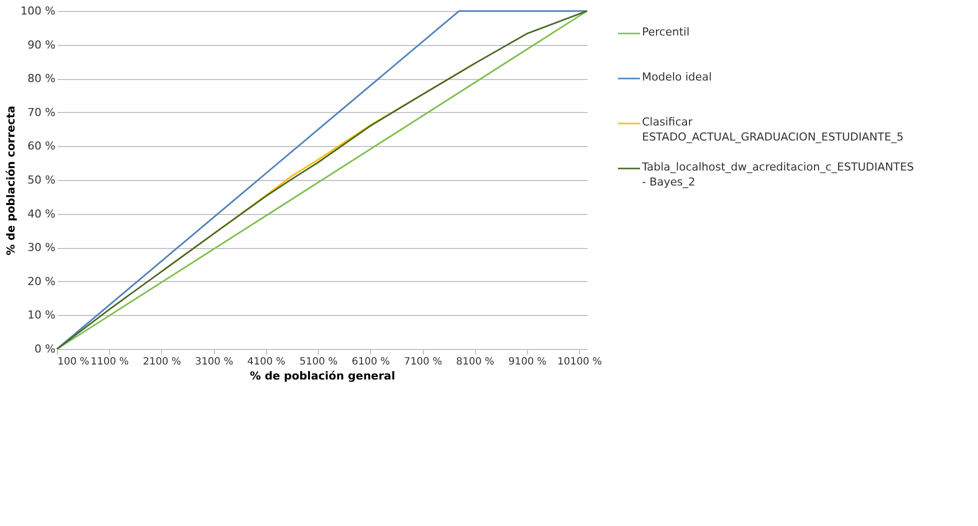  Describe the element at coordinates (45, 349) in the screenshot. I see `y-tick-label: 0 %` at that location.